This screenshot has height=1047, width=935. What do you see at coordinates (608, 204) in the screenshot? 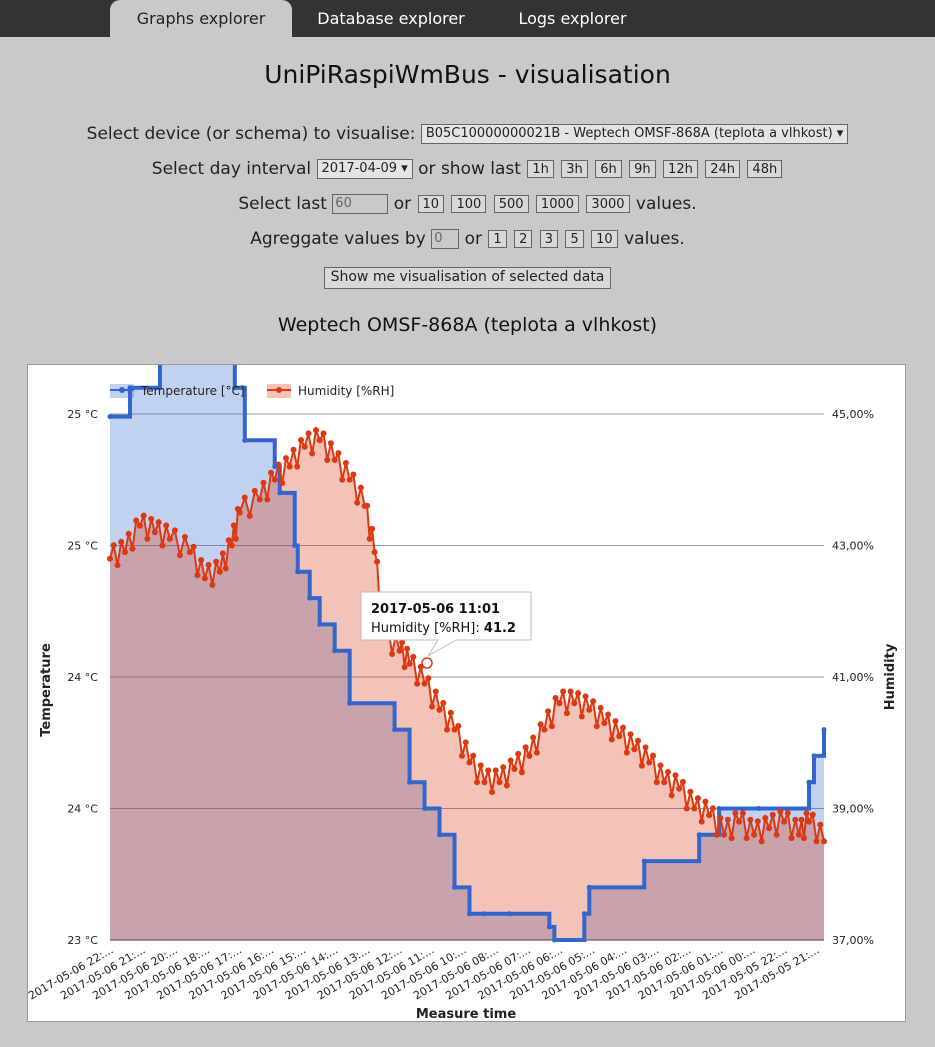
I see `values-button-3000: 3000` at bounding box center [608, 204].